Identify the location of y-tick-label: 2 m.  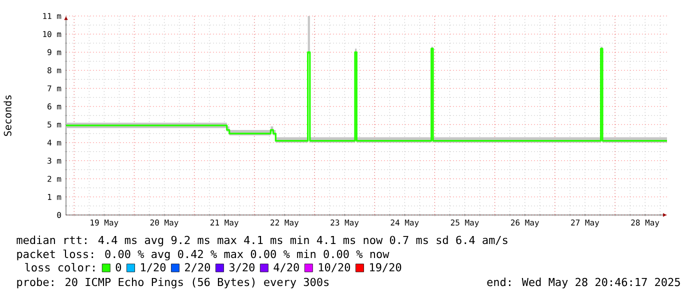
(55, 179).